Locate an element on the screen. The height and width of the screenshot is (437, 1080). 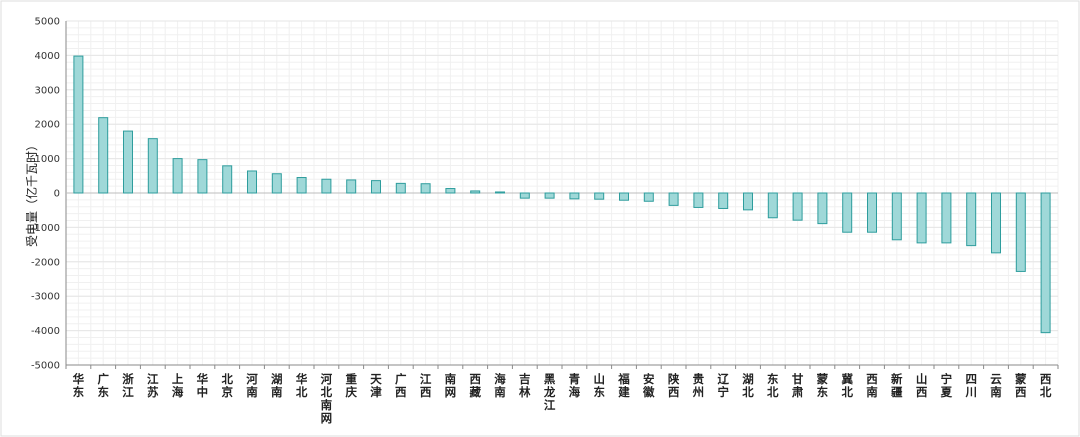
y-tick-label: 3000 is located at coordinates (47, 90).